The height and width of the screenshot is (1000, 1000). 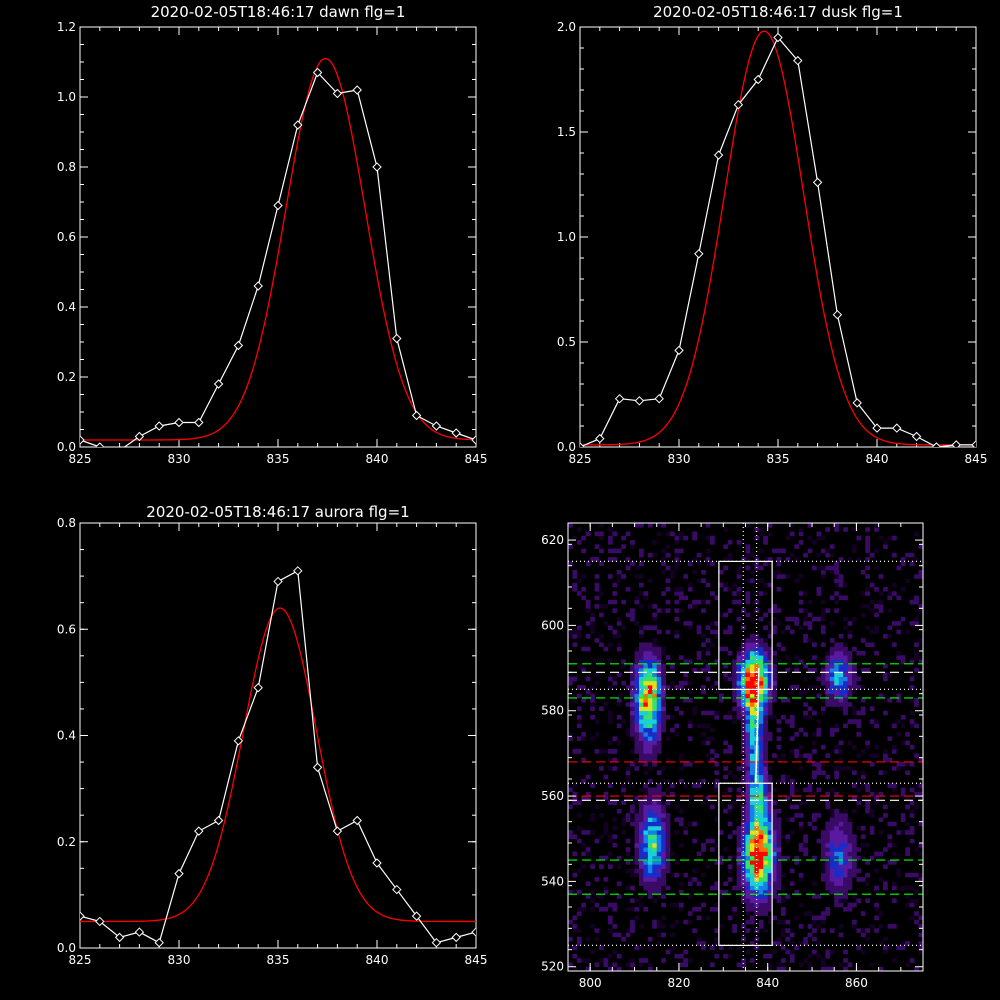 I want to click on dawn-panel-title: 2020-02-05T18:46:17 dawn flg=1, so click(x=278, y=12).